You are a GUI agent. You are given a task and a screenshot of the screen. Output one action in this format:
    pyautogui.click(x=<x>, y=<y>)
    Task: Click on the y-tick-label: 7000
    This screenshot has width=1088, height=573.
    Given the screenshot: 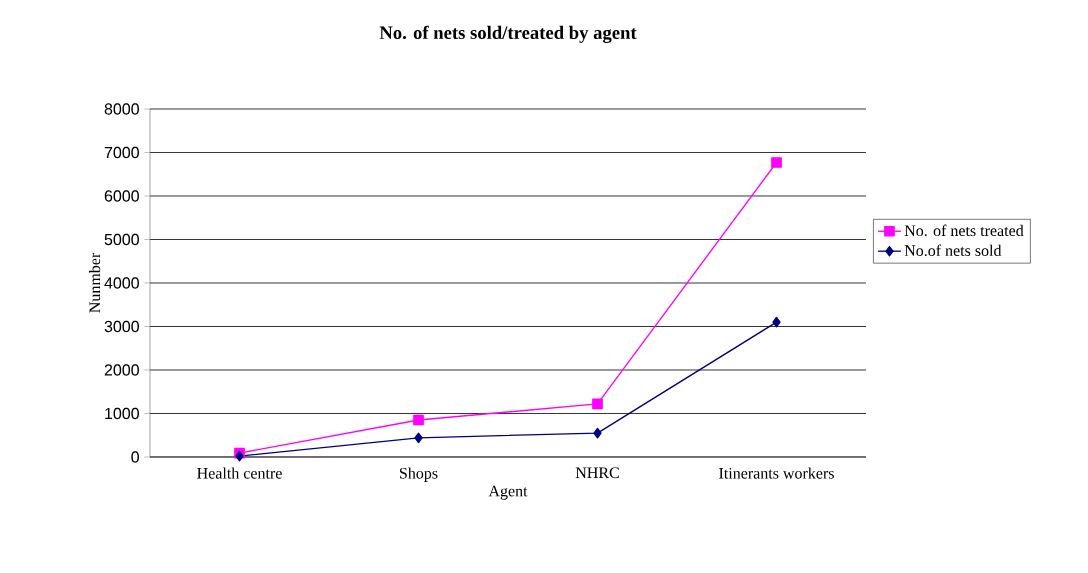 What is the action you would take?
    pyautogui.click(x=121, y=152)
    